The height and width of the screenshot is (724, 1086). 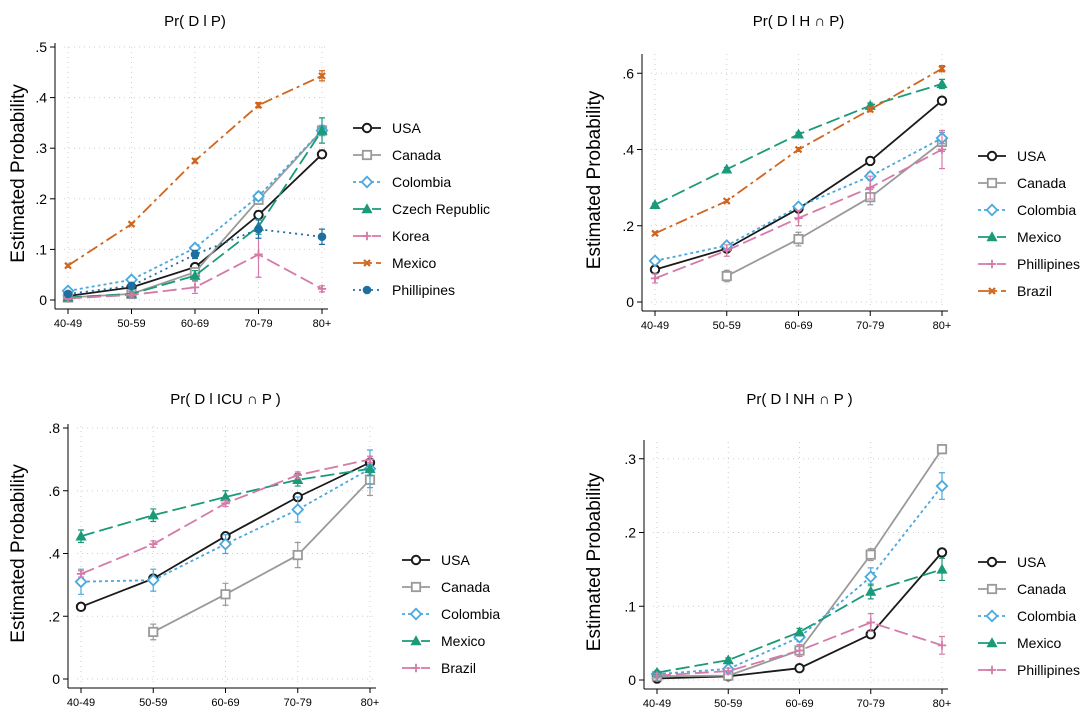 I want to click on x-tick-label: 60-69, so click(x=225, y=703).